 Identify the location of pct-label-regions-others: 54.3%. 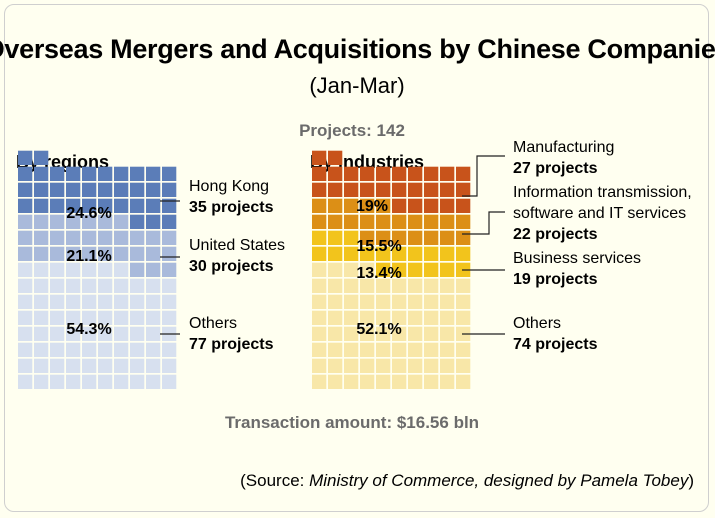
(88, 329).